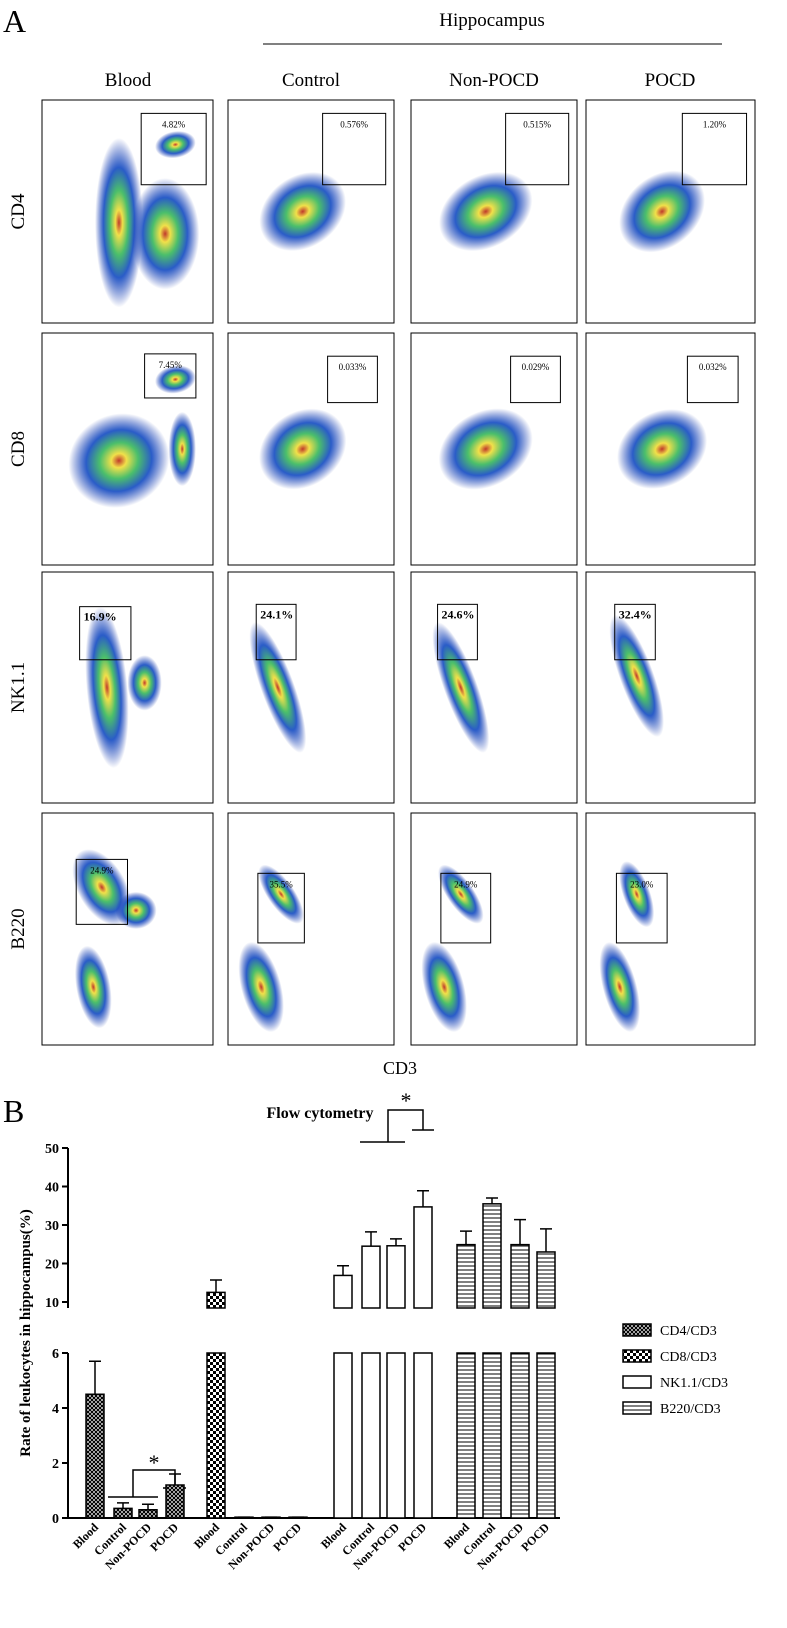  I want to click on gate-label: 35.5%, so click(281, 884).